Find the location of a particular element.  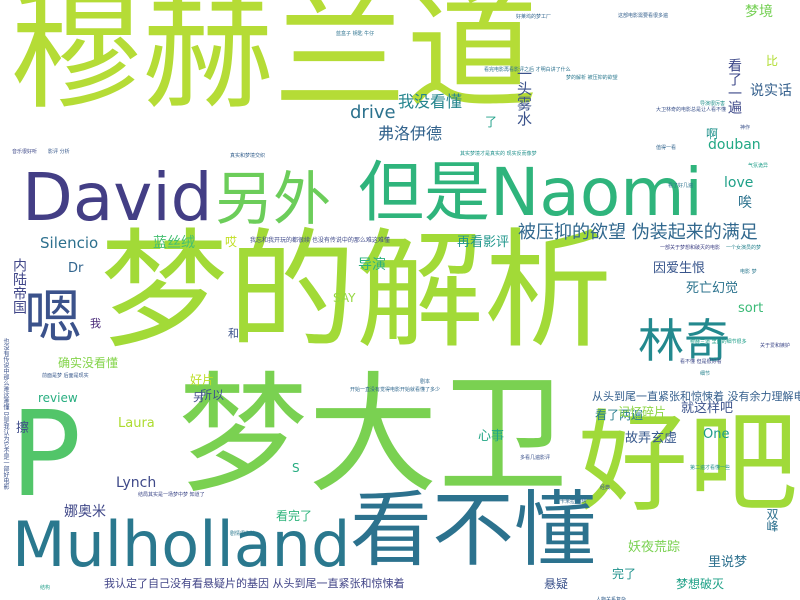

word: 嗯 is located at coordinates (53, 317).